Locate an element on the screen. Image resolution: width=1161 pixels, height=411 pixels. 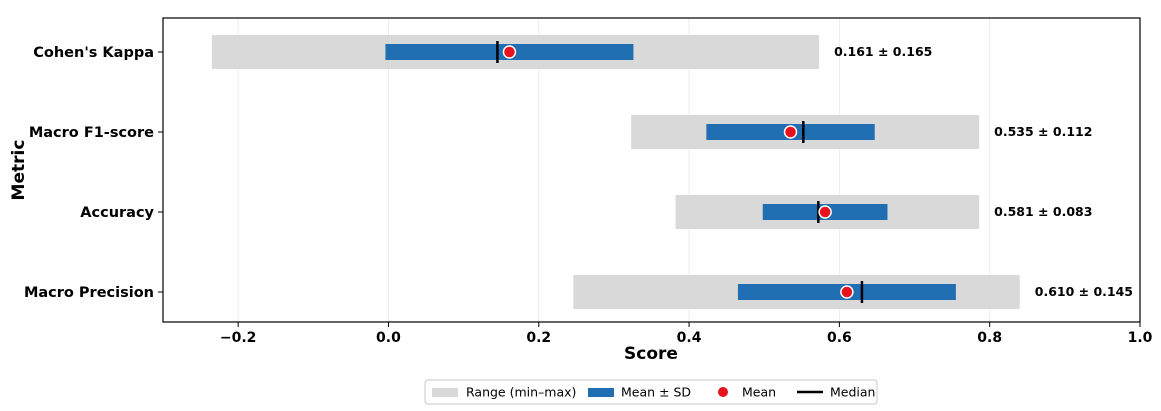
legend-label: Mean ± SD is located at coordinates (656, 392).